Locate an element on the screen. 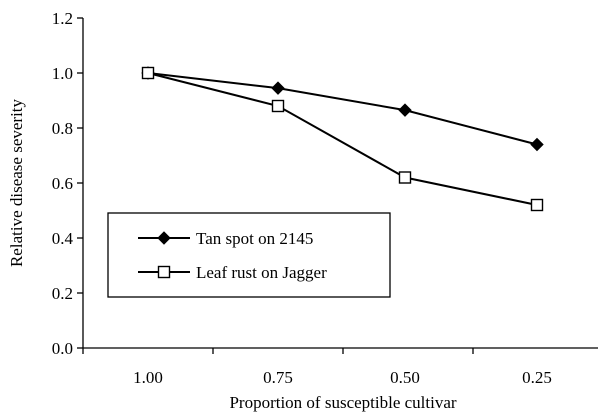  legend: Tan spot on 2145 Leaf rust on Jagger is located at coordinates (249, 255).